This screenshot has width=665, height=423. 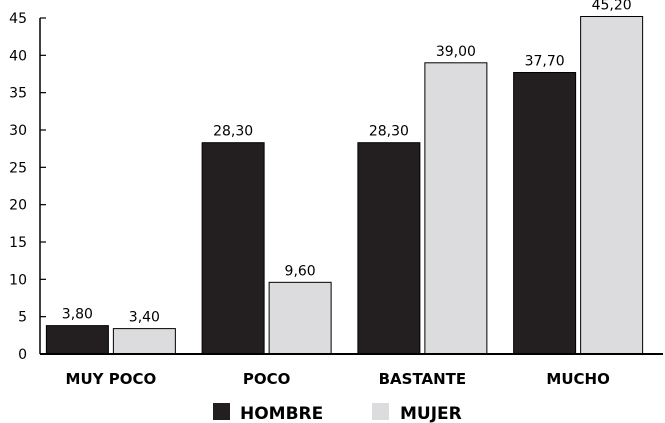 I want to click on x-category-label: MUY POCO, so click(x=111, y=379).